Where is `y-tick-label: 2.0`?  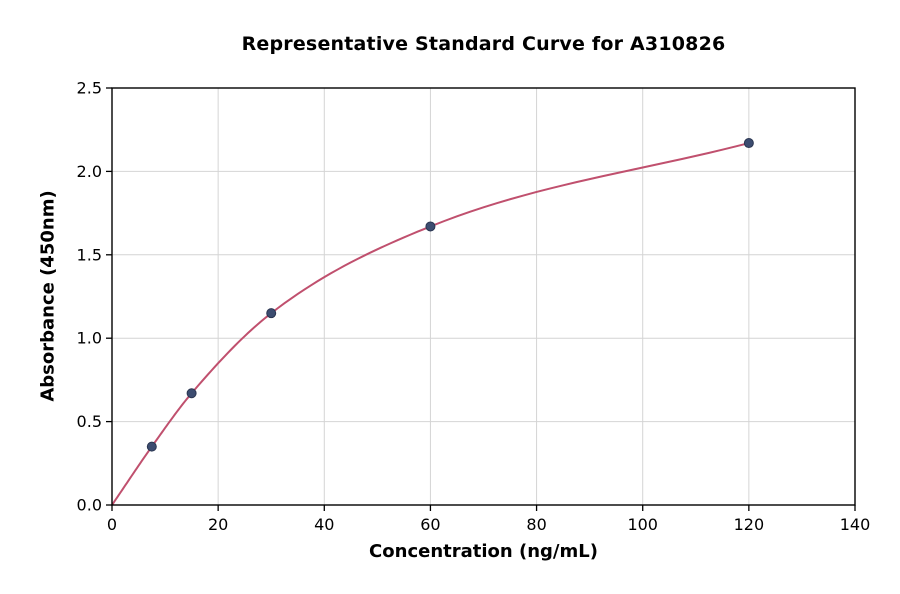
y-tick-label: 2.0 is located at coordinates (89, 171).